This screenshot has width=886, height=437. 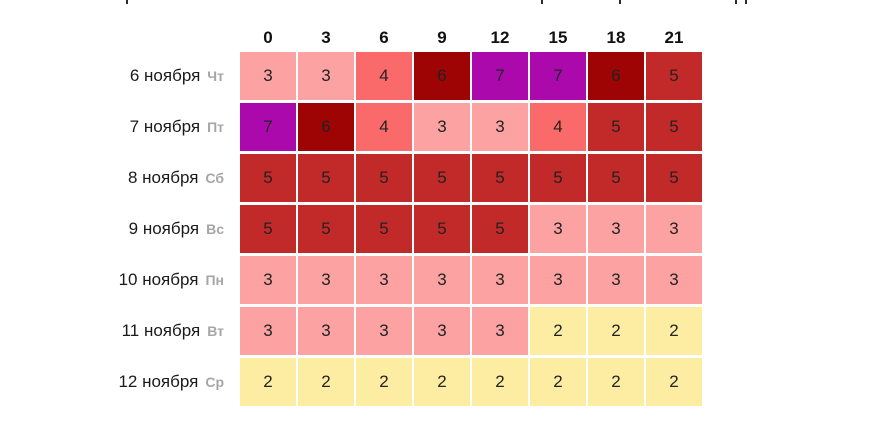 I want to click on column-header-hour: 18, so click(x=616, y=37).